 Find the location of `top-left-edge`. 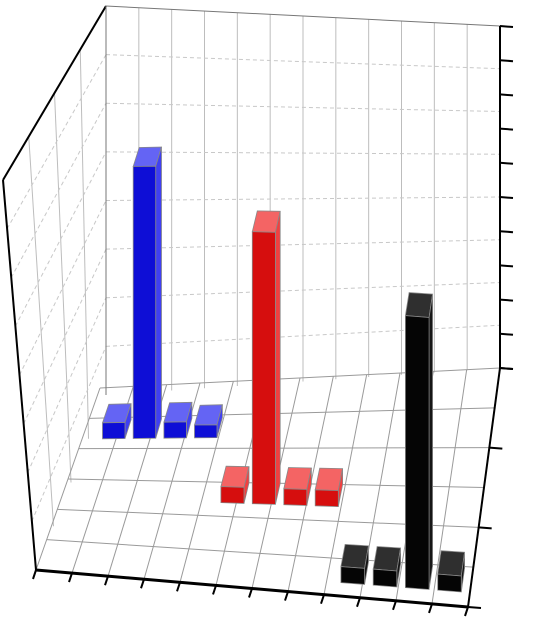

top-left-edge is located at coordinates (54, 93).